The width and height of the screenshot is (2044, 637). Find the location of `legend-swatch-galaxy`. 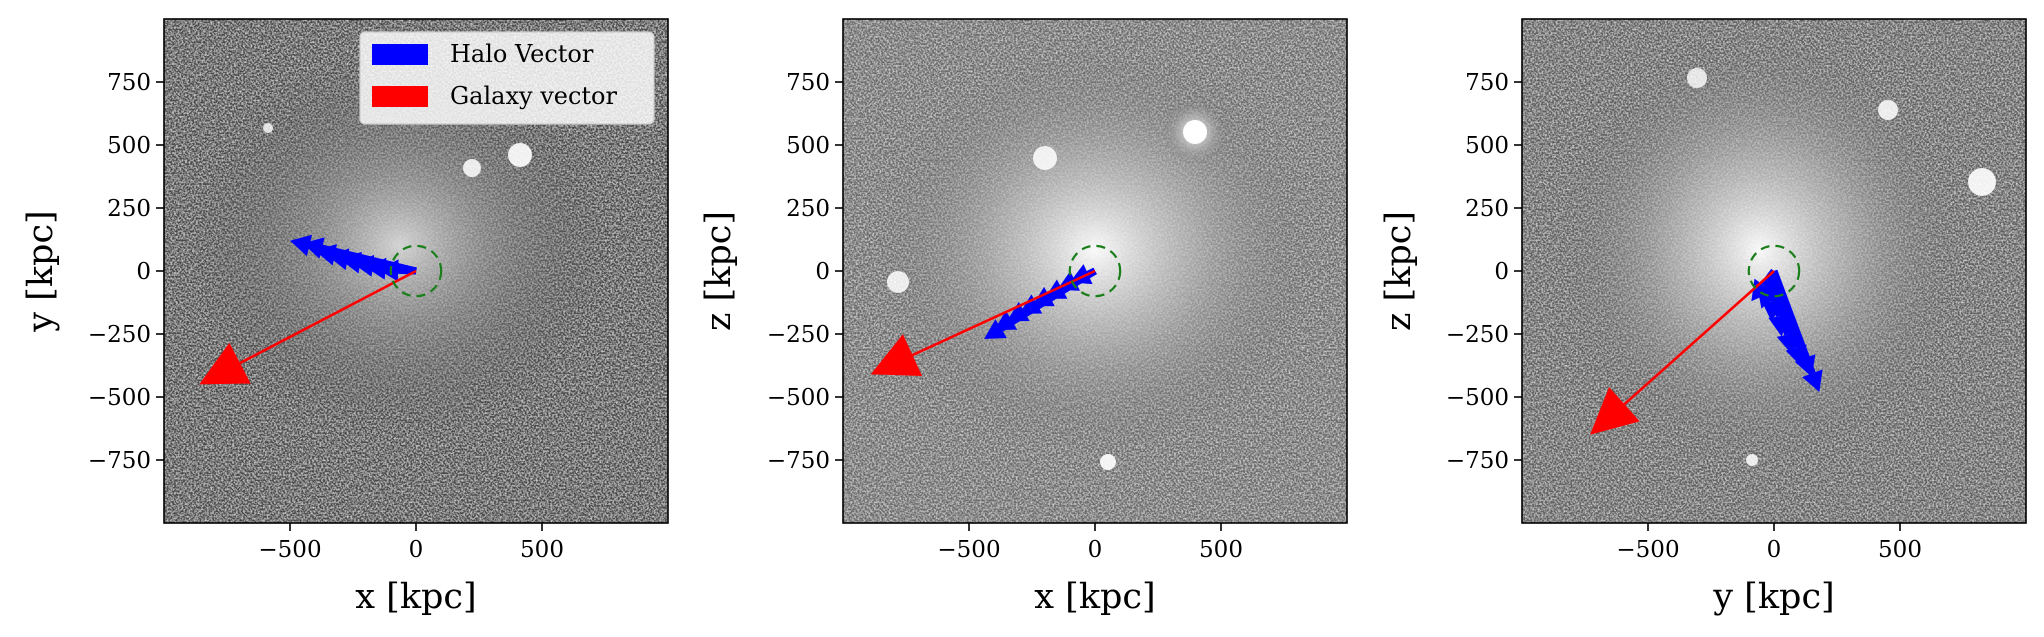

legend-swatch-galaxy is located at coordinates (400, 96).